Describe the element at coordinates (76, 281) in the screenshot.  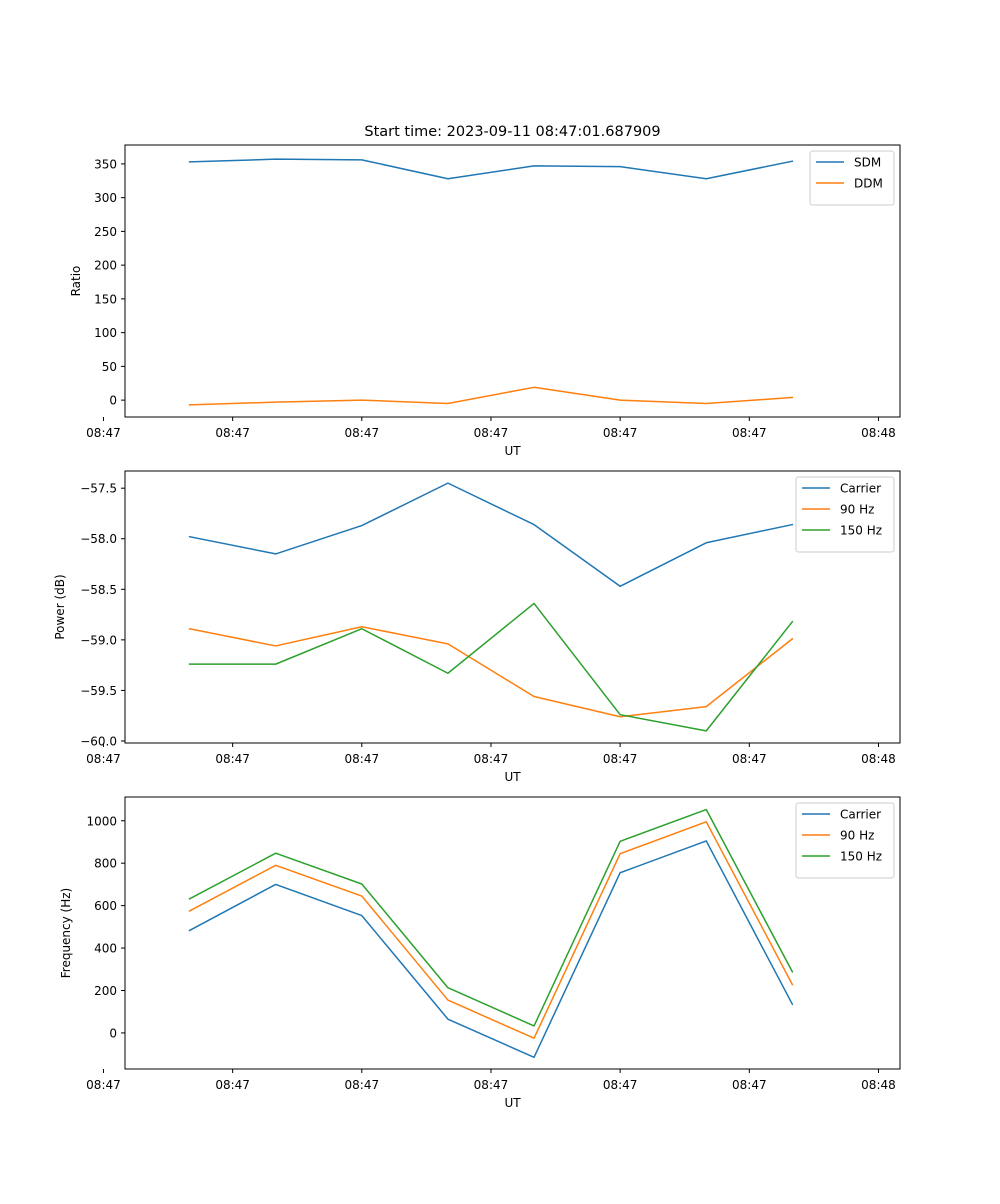
I see `y-axis-label: Ratio` at that location.